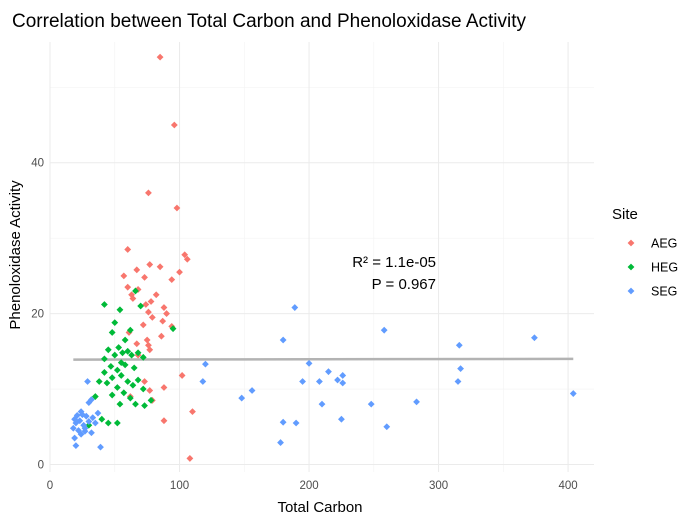  What do you see at coordinates (50, 486) in the screenshot?
I see `x-tick-label: 0` at bounding box center [50, 486].